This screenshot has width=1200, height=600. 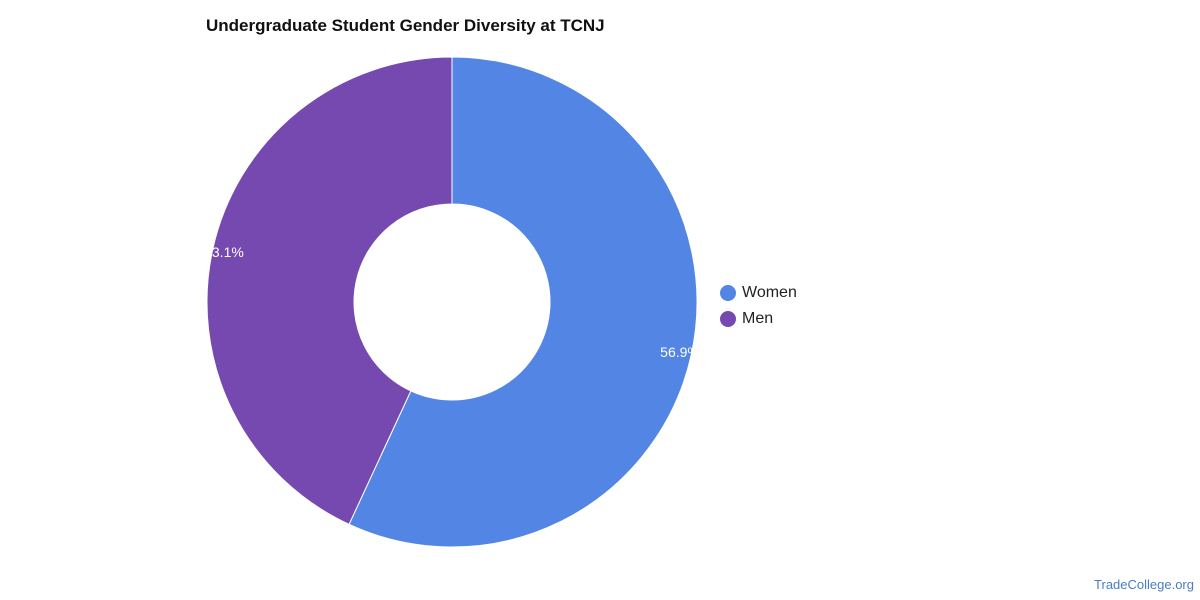 I want to click on legend-swatch-men, so click(x=728, y=319).